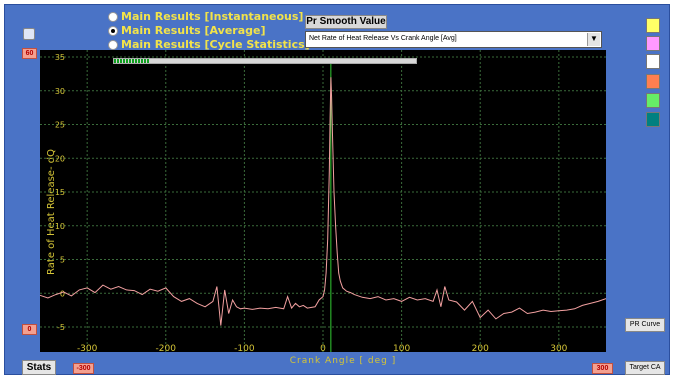 The height and width of the screenshot is (381, 676). Describe the element at coordinates (113, 30) in the screenshot. I see `radio-button-average` at that location.